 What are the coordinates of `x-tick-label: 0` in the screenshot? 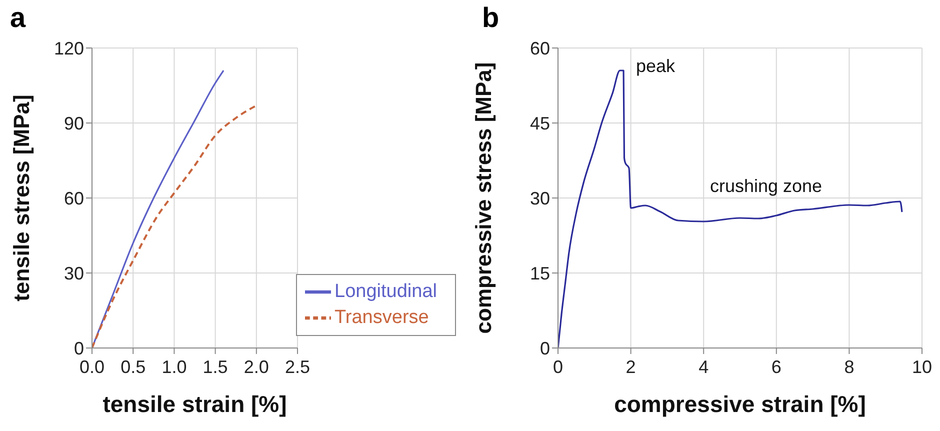 It's located at (558, 366).